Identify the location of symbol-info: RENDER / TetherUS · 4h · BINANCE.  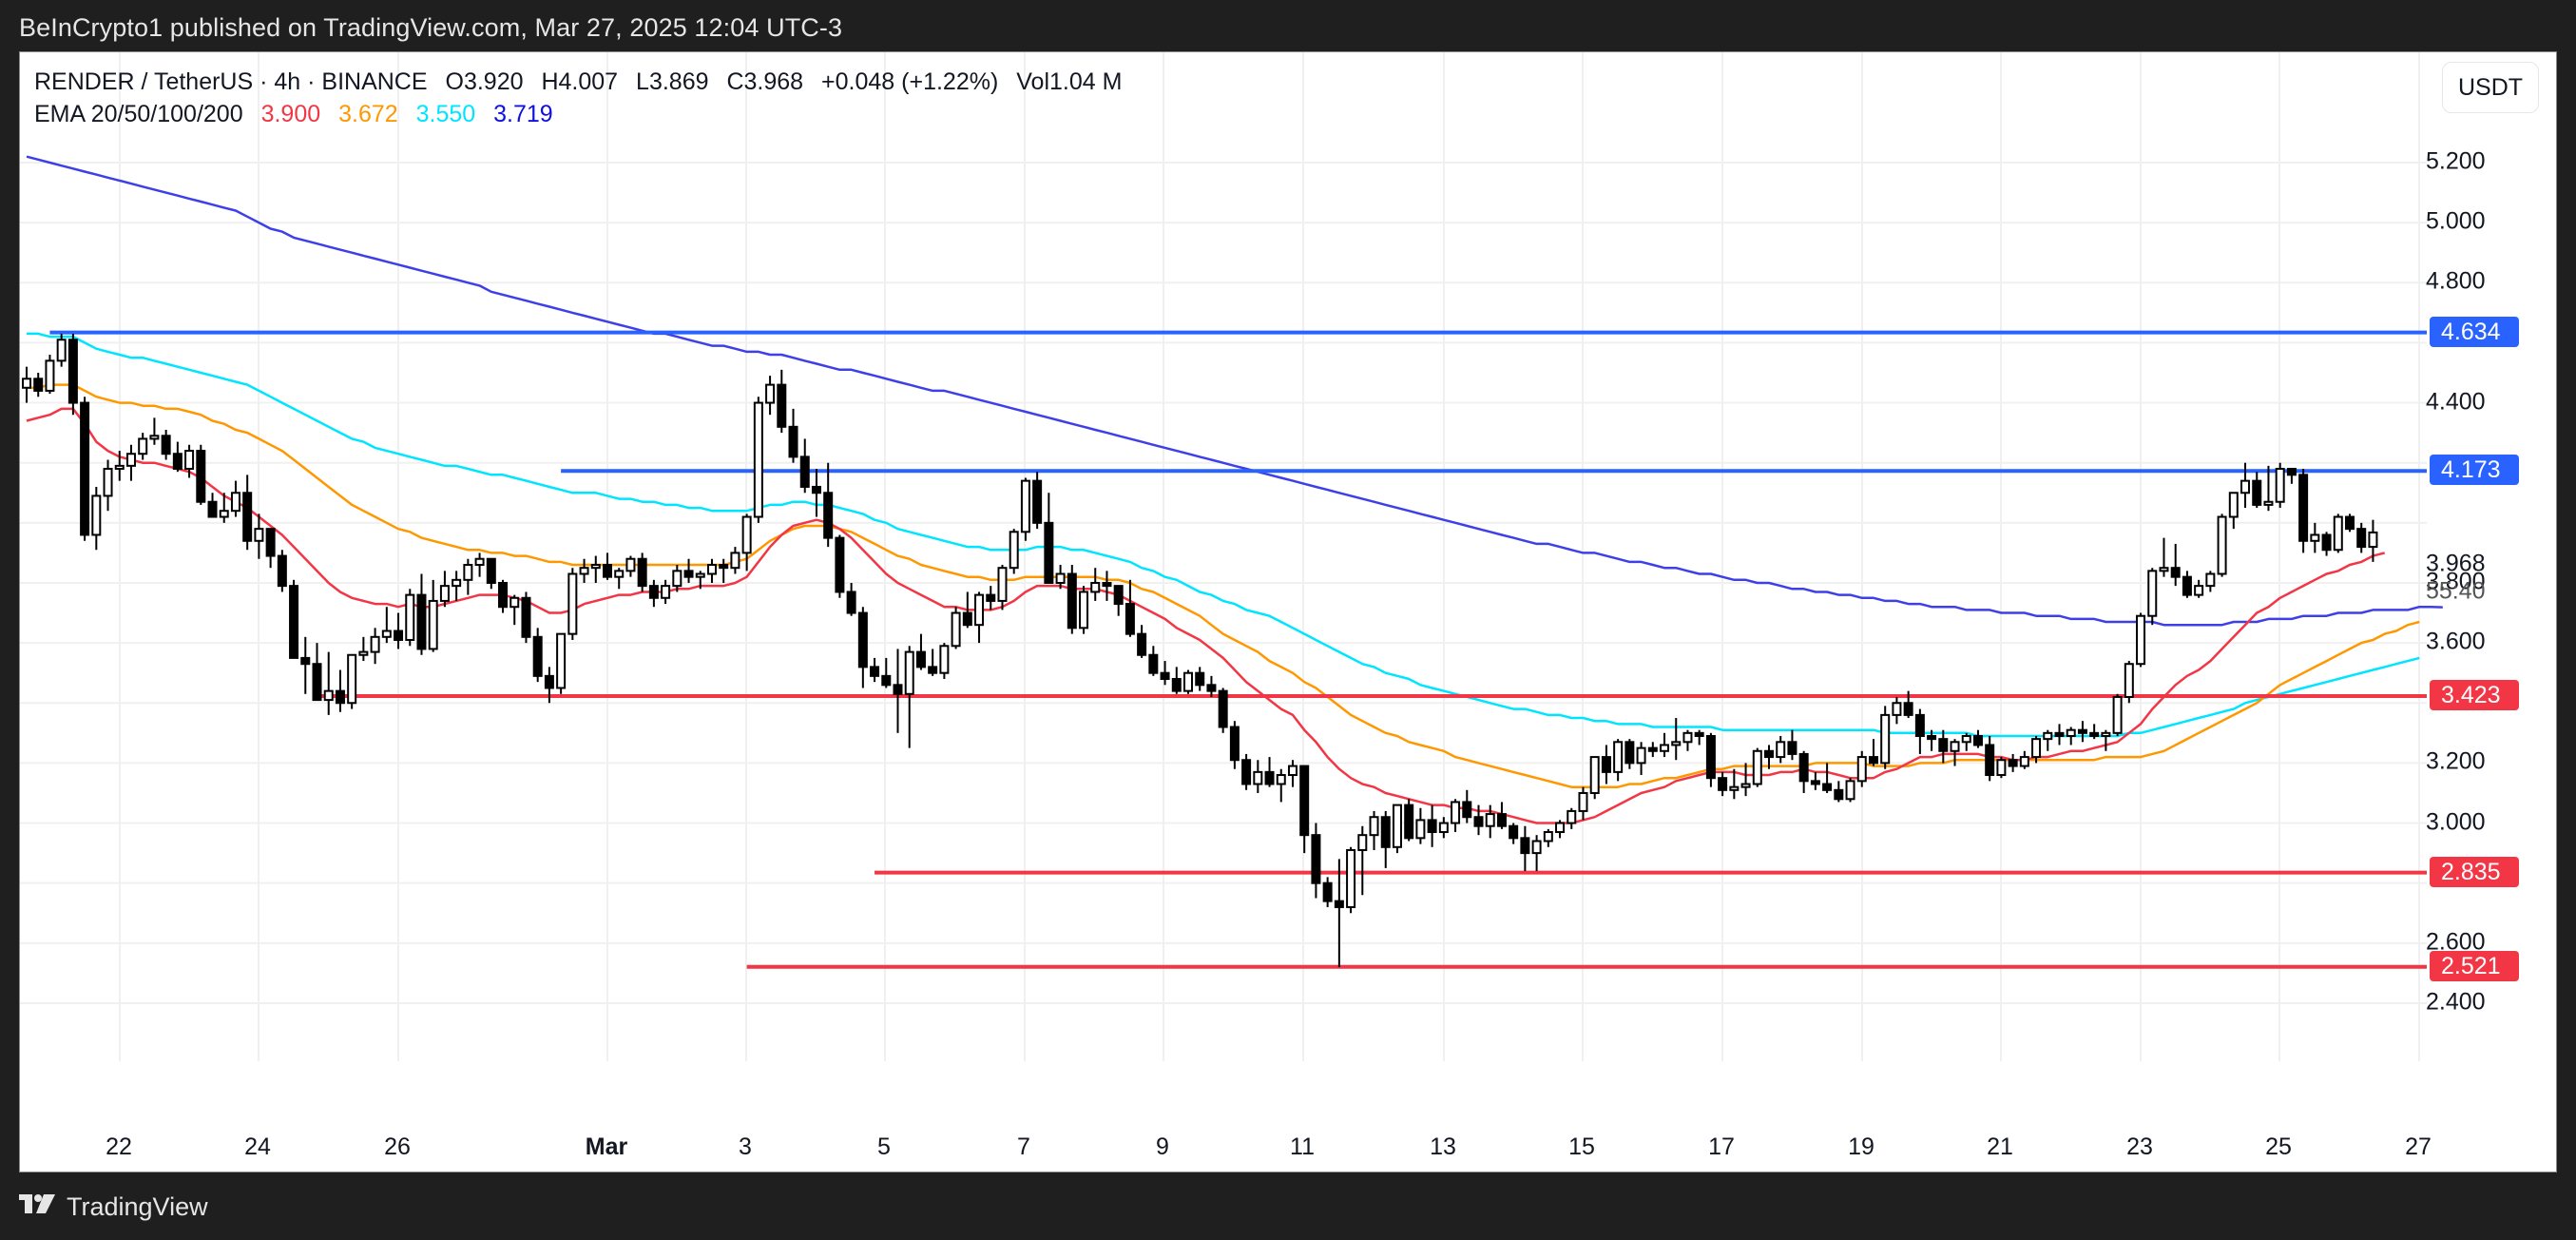
(231, 81).